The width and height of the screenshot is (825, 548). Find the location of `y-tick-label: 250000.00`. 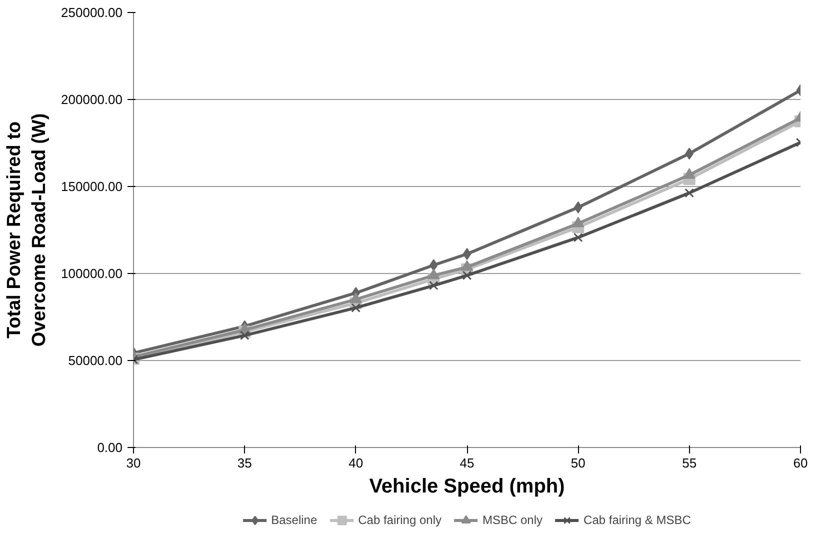

y-tick-label: 250000.00 is located at coordinates (91, 12).